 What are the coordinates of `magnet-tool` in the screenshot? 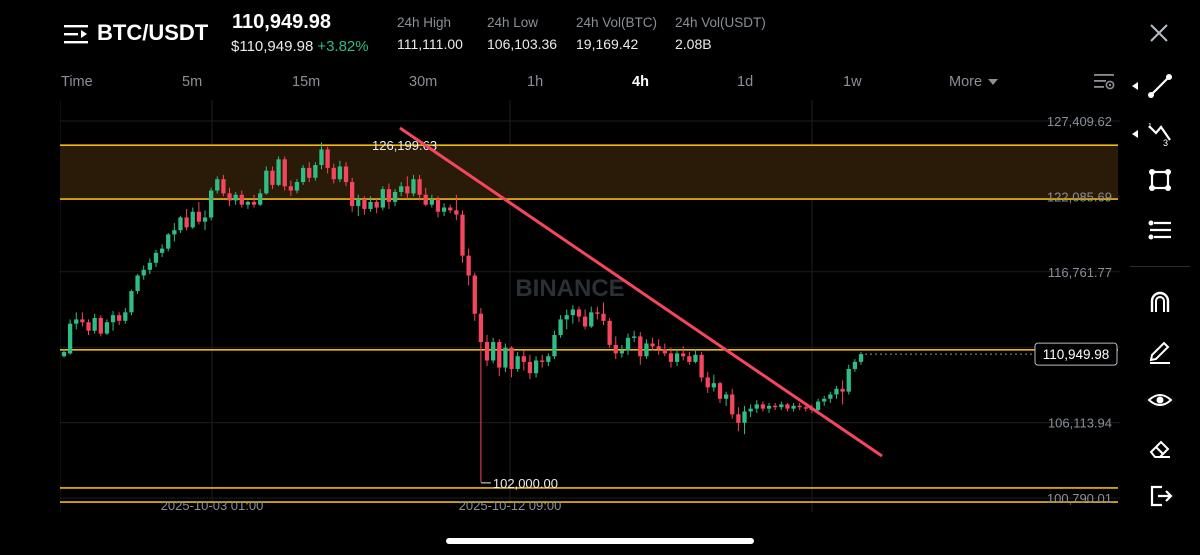 It's located at (1160, 302).